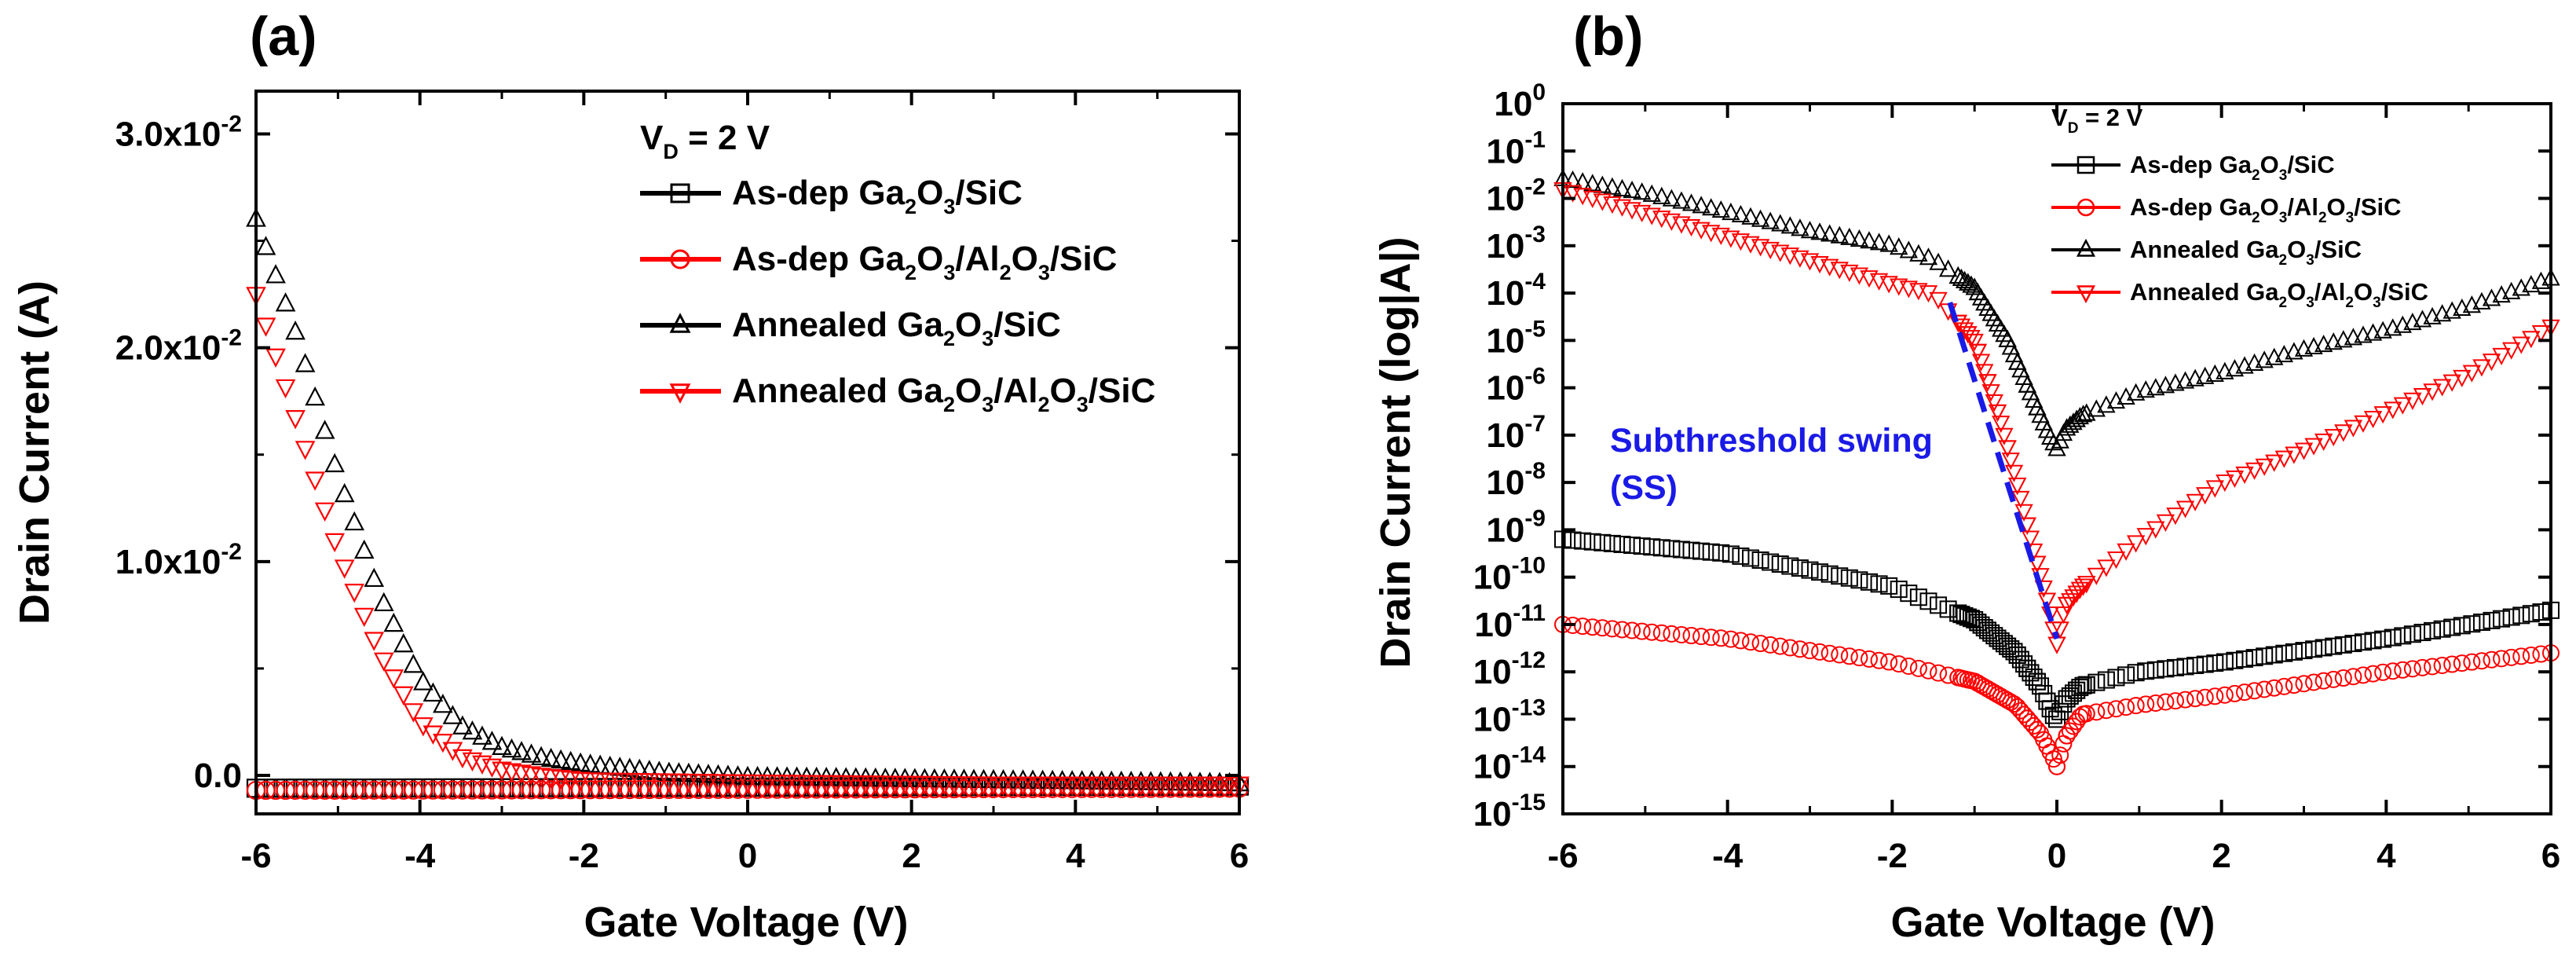 This screenshot has height=960, width=2576. What do you see at coordinates (2086, 294) in the screenshot?
I see `panel-b-legend-marker` at bounding box center [2086, 294].